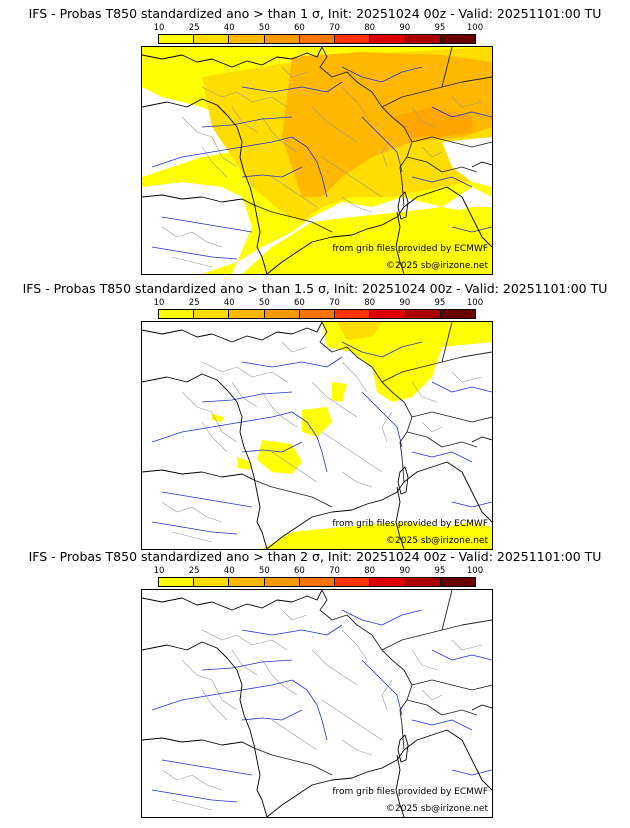  I want to click on prob-area-yellow-bay, so click(244, 463).